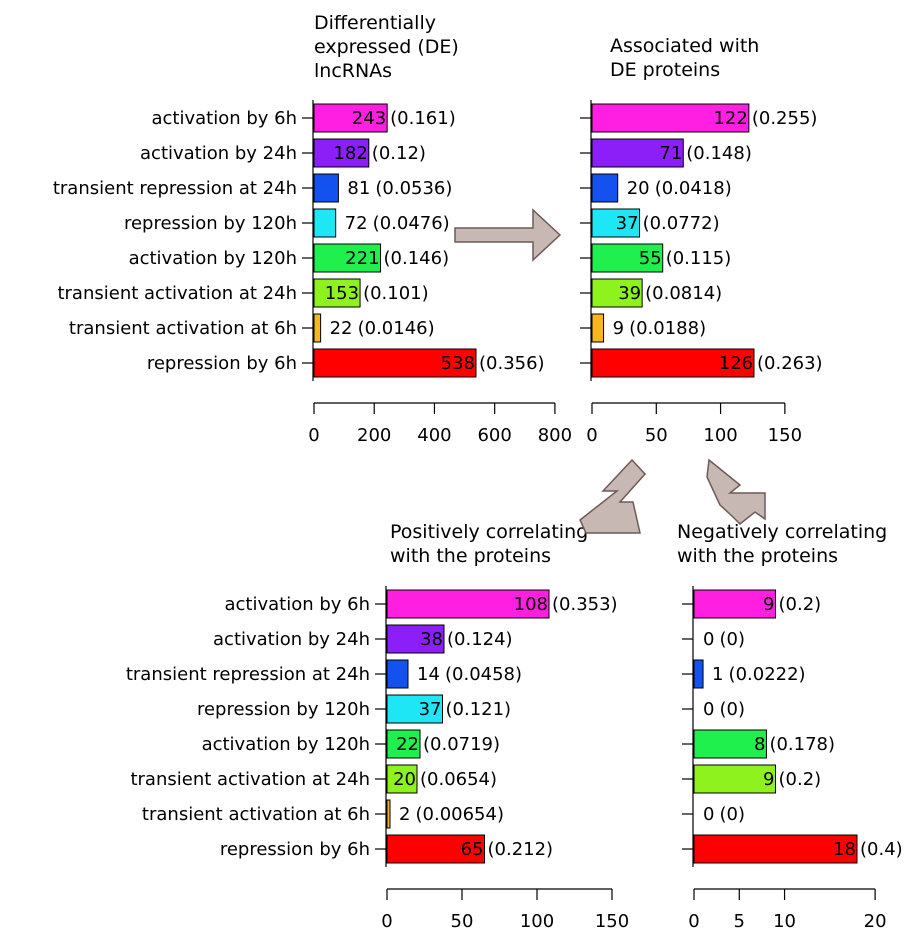  I want to click on bar-fraction-label: (0.0654), so click(458, 779).